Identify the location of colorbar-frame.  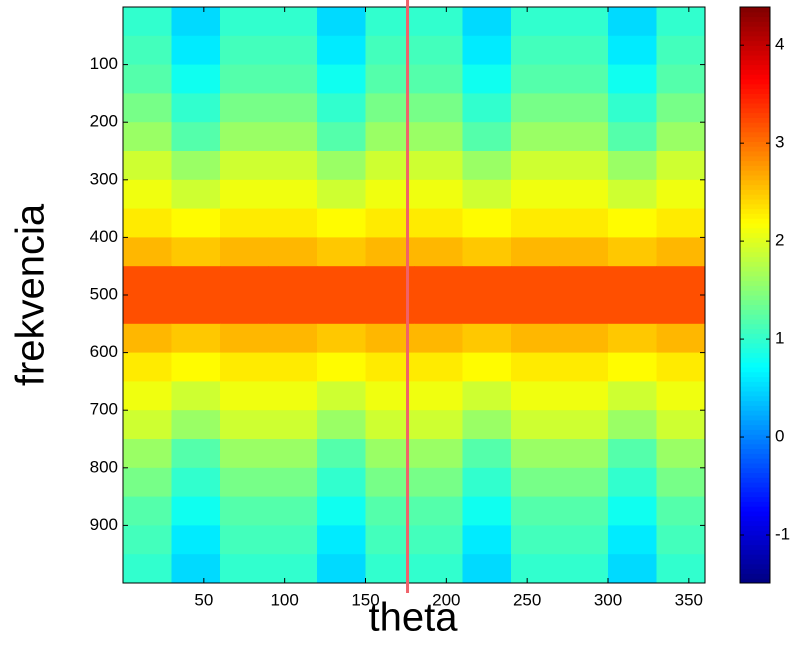
(755, 295).